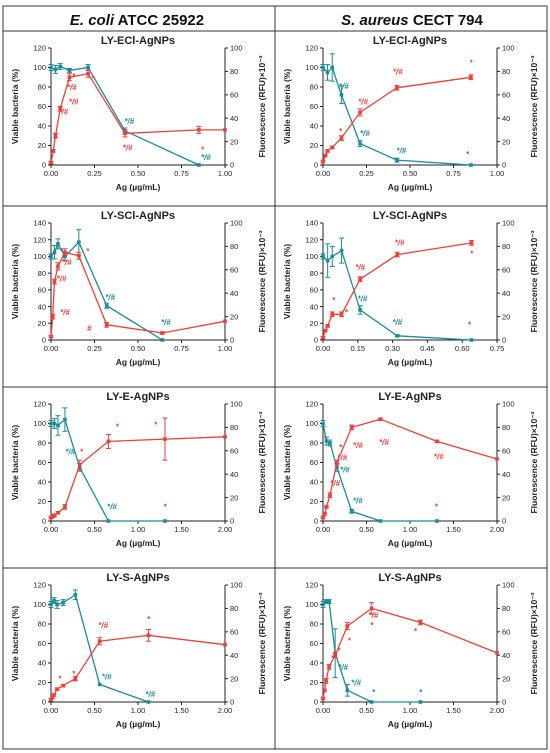 This screenshot has height=753, width=550. Describe the element at coordinates (357, 348) in the screenshot. I see `x-tick-label: 0.15` at that location.